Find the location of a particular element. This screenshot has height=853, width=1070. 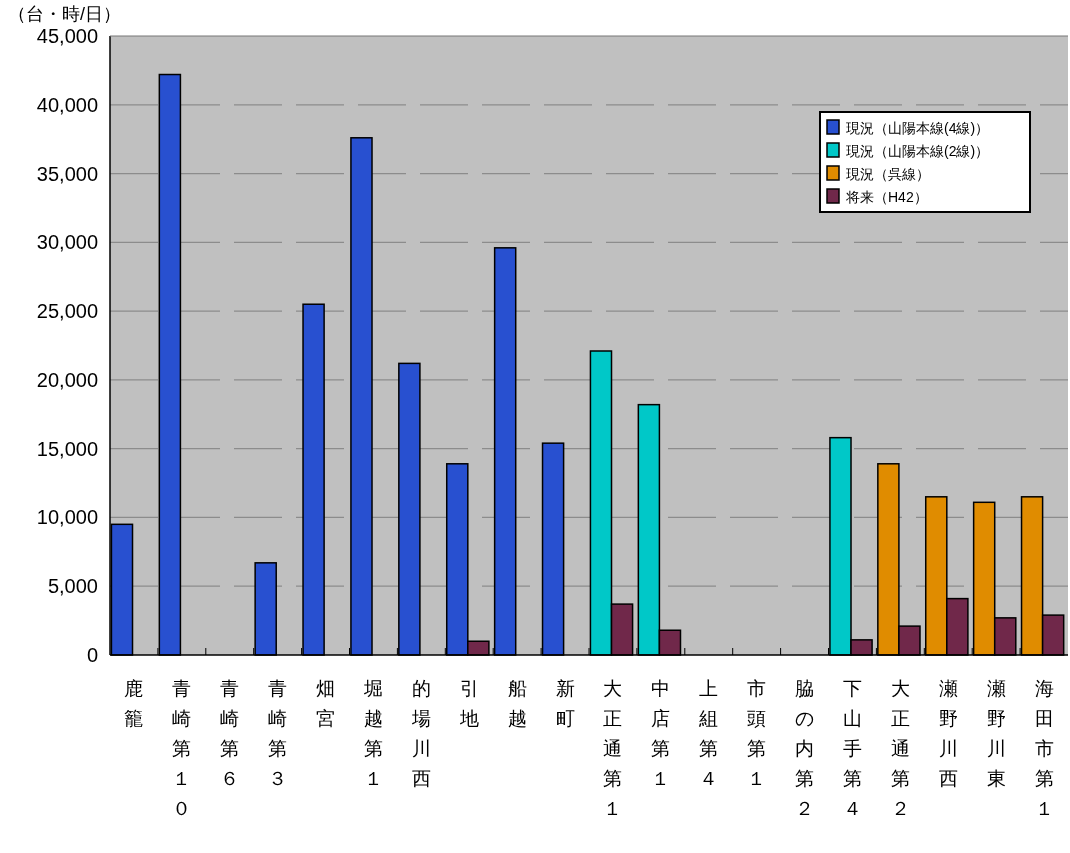

x-tick-label: 青崎第３ is located at coordinates (278, 733).